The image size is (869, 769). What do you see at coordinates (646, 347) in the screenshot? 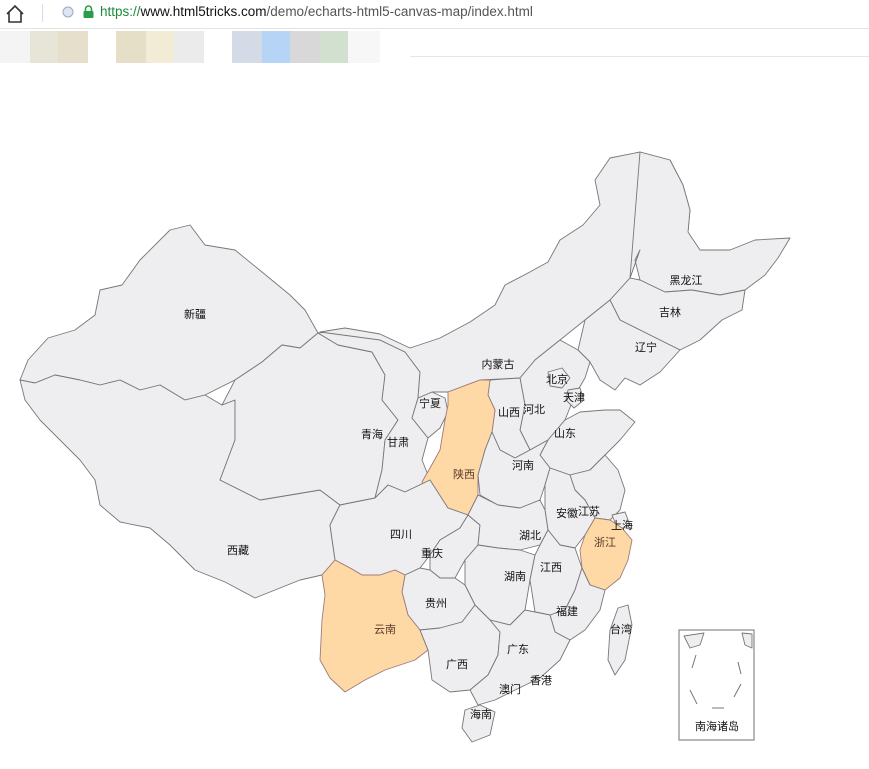
I see `label-liaoning: 辽宁` at bounding box center [646, 347].